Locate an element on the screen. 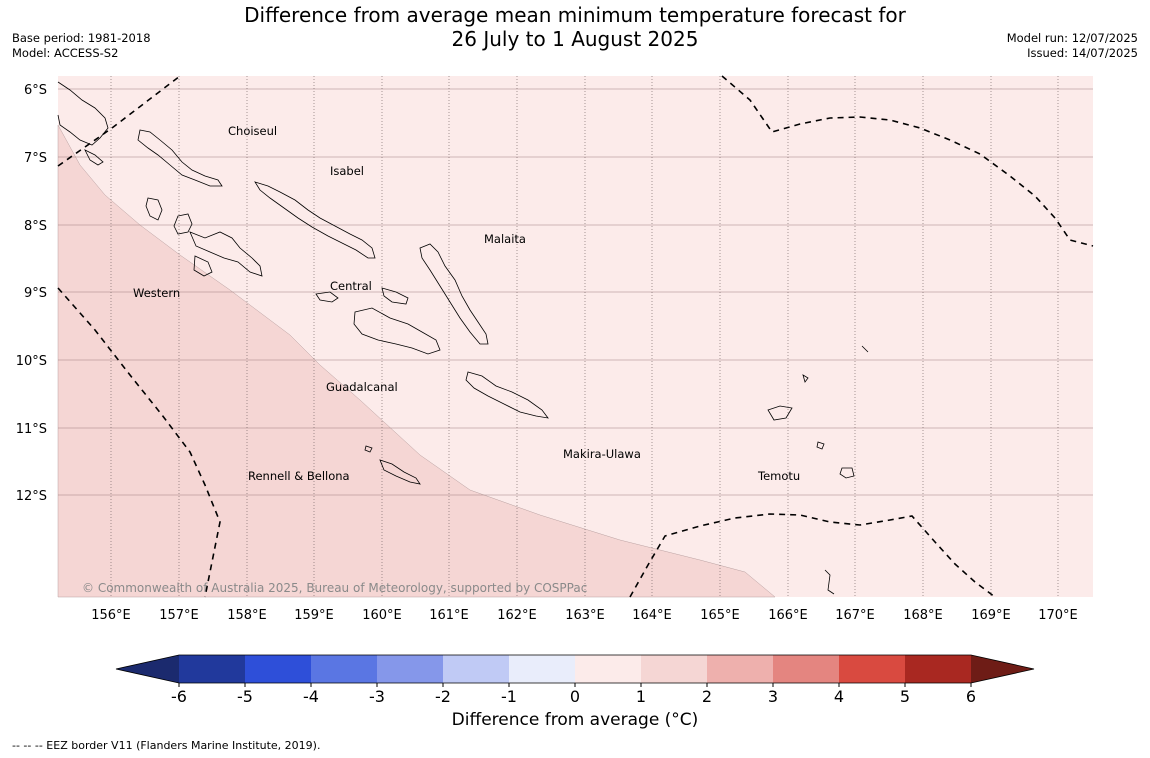 Image resolution: width=1150 pixels, height=758 pixels. metadata-right: Model run: 12/07/2025 Issued: 14/07/2025 is located at coordinates (1072, 46).